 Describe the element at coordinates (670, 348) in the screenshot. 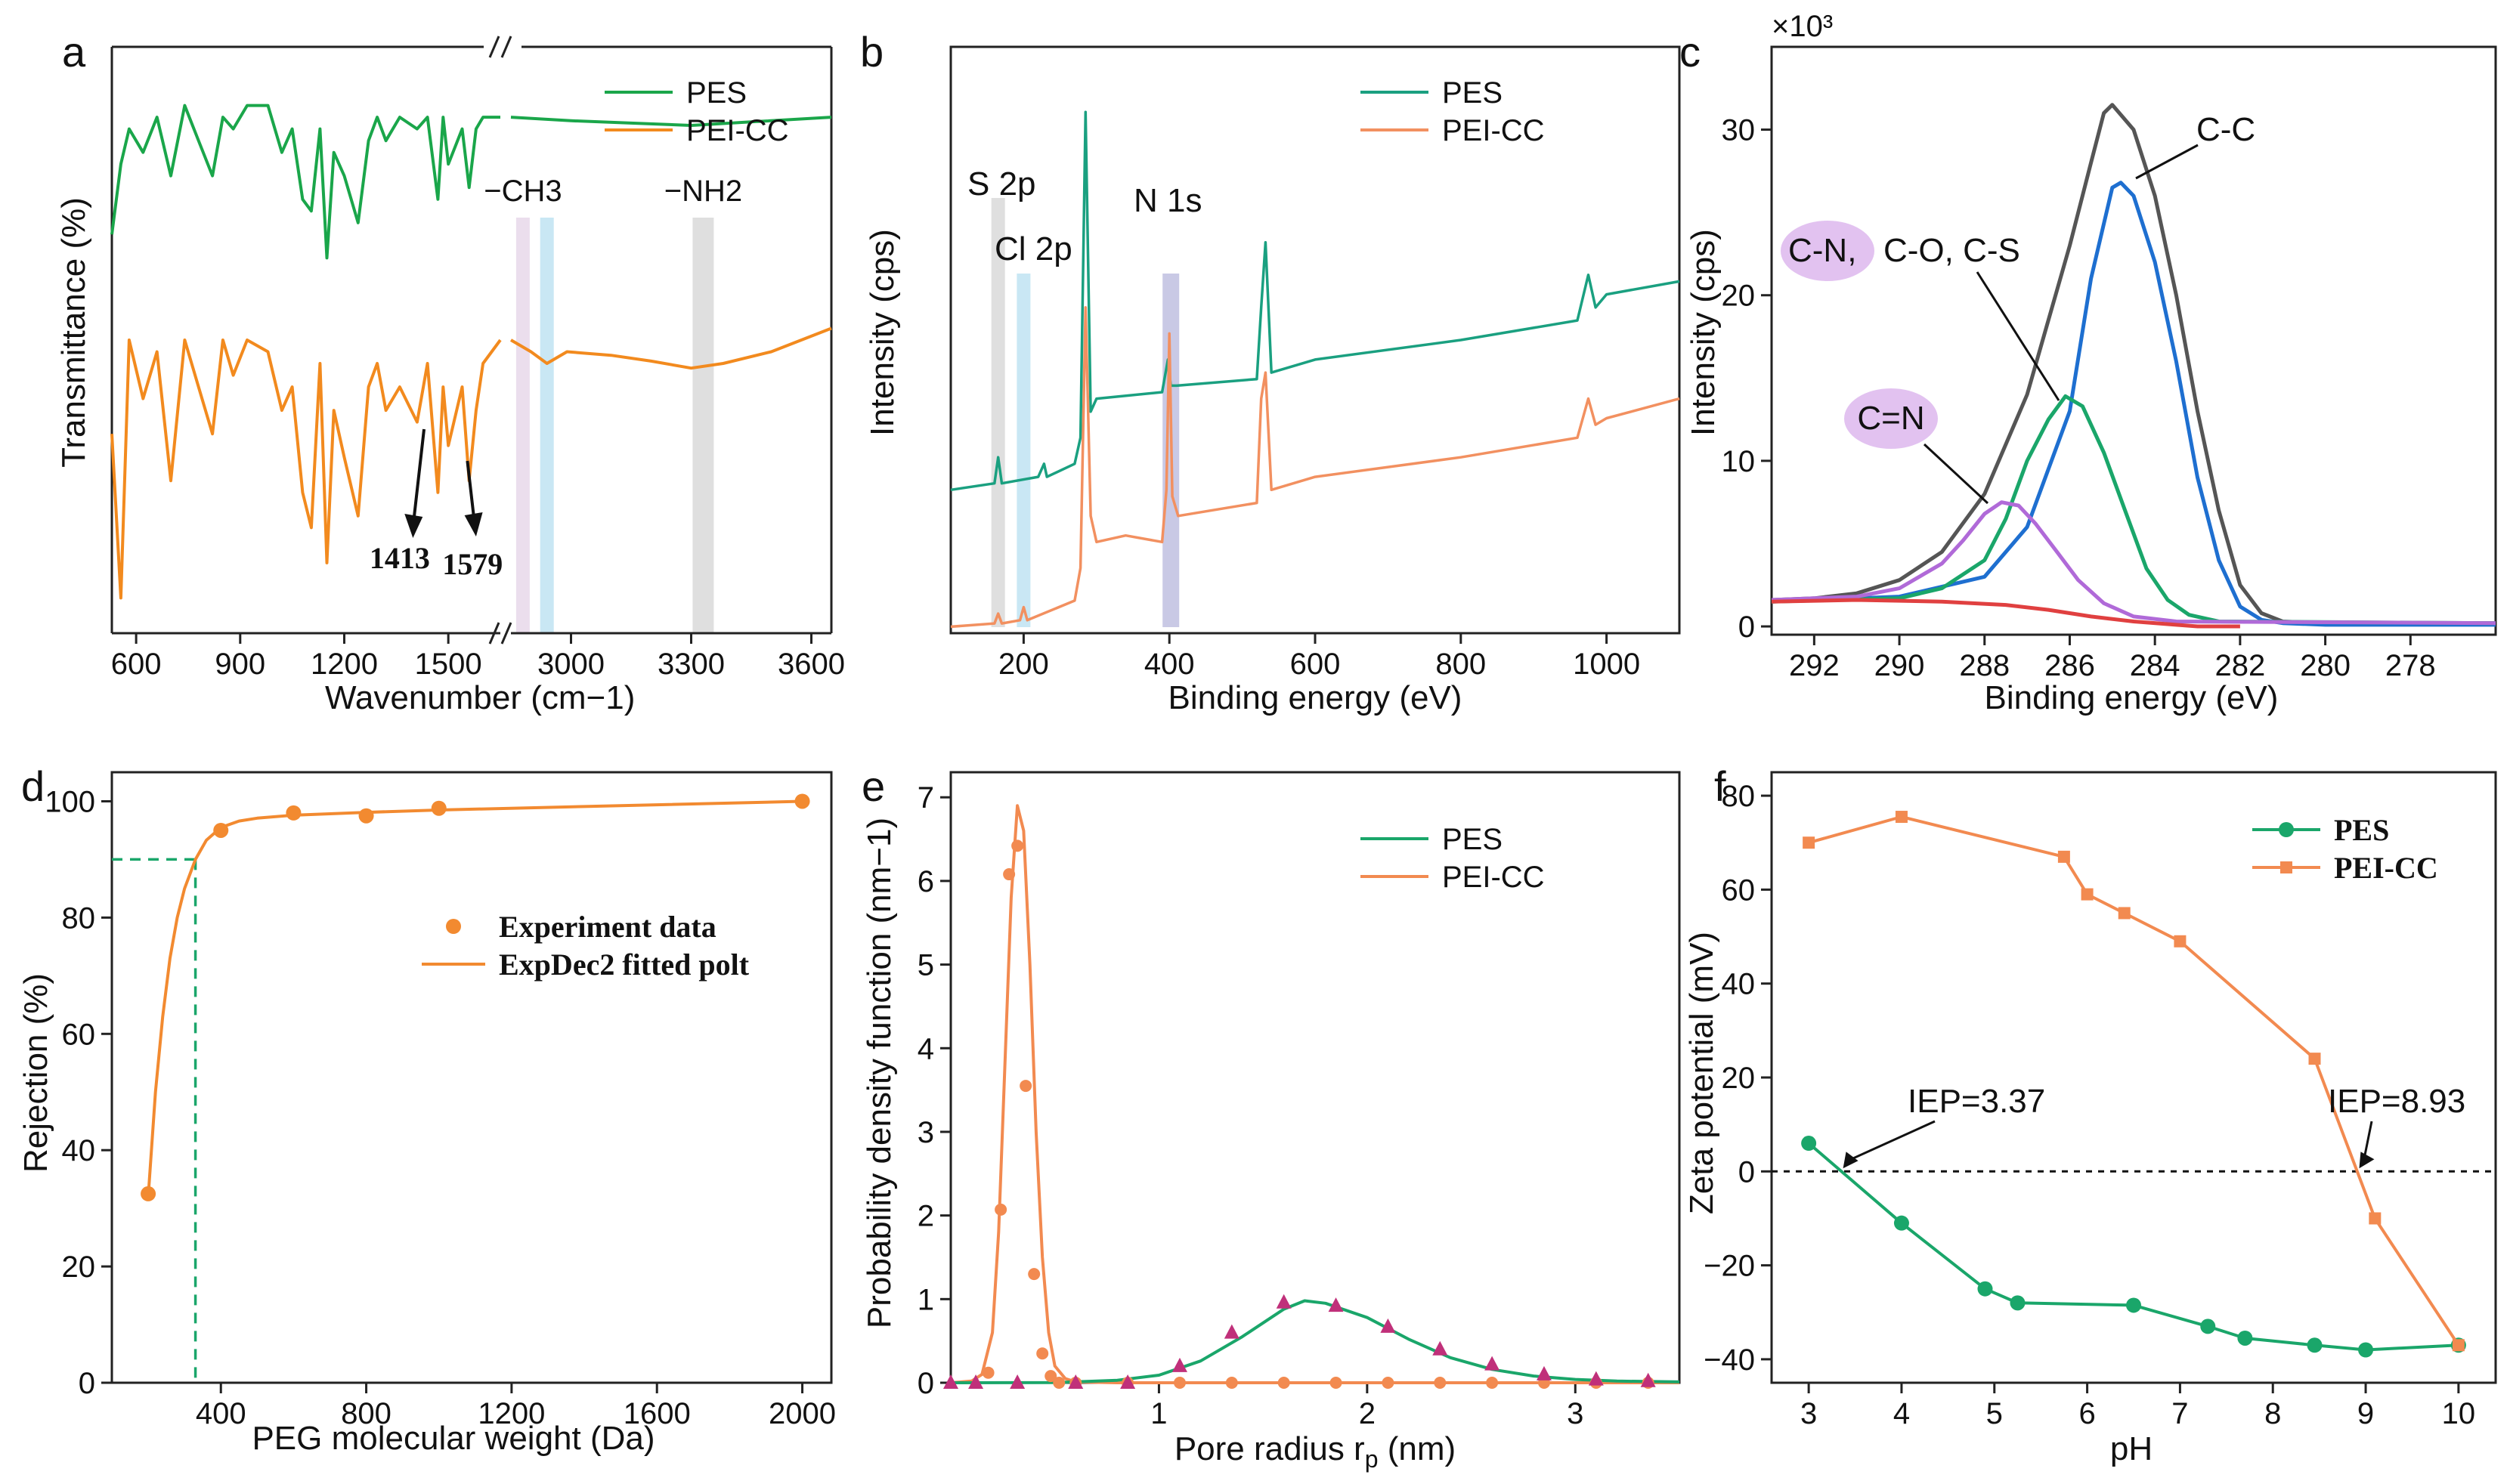

I see `series-PEI-CC-line` at that location.